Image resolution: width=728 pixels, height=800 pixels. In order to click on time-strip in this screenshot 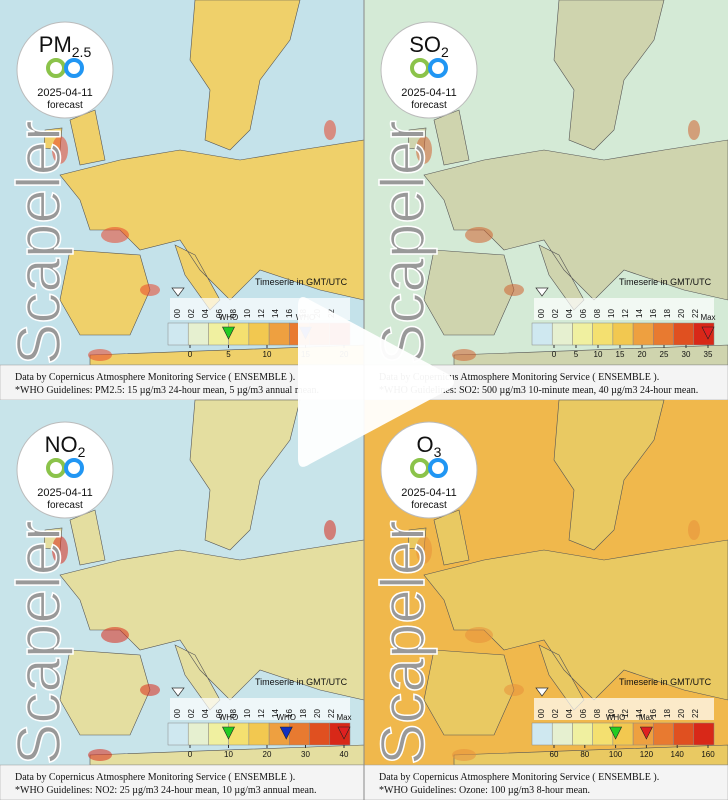, I will do `click(624, 309)`.